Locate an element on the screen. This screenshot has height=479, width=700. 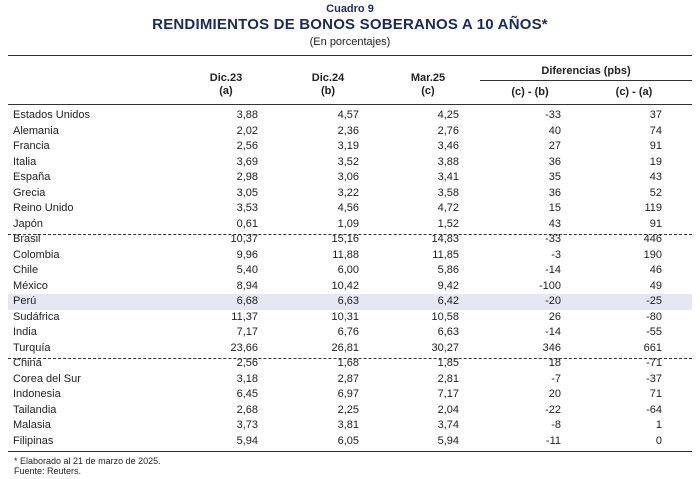
cell-dic23: 3,05 is located at coordinates (247, 192).